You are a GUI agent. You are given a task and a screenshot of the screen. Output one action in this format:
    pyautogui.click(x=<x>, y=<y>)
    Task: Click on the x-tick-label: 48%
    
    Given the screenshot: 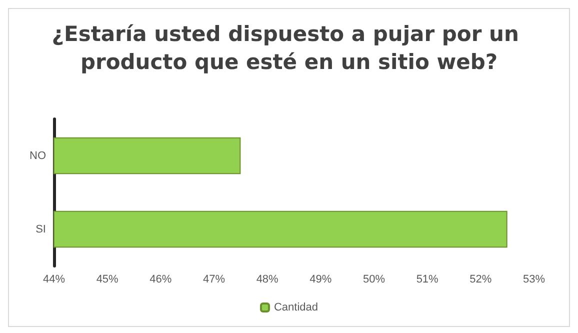 What is the action you would take?
    pyautogui.click(x=267, y=280)
    